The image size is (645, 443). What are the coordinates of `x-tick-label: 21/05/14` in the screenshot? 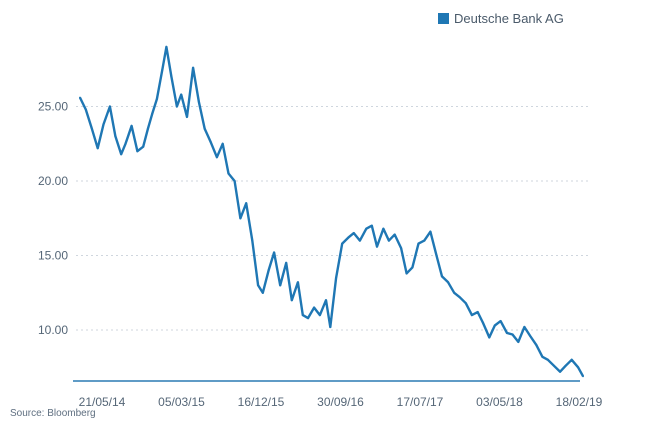 It's located at (102, 402).